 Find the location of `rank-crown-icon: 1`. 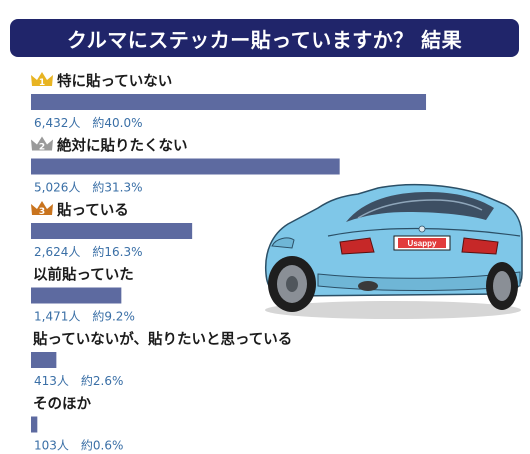

rank-crown-icon: 1 is located at coordinates (42, 80).